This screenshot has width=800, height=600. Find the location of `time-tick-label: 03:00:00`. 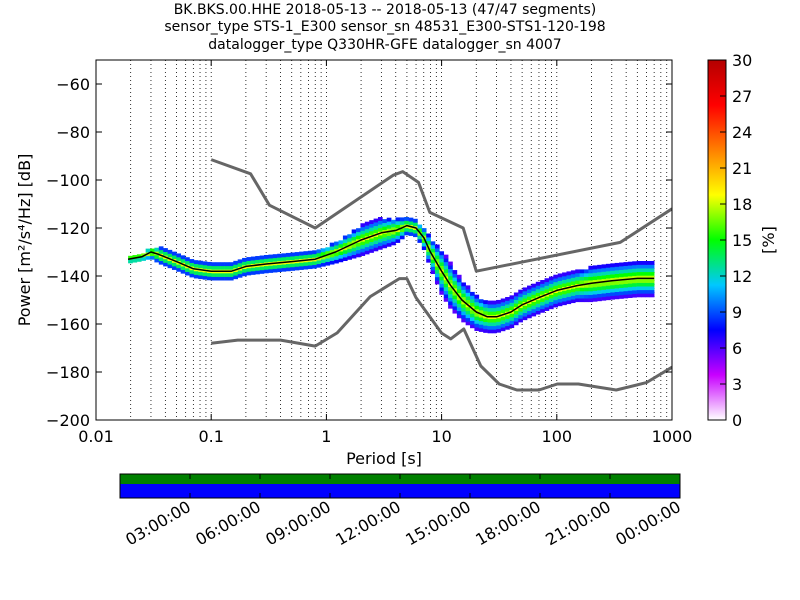

time-tick-label: 03:00:00 is located at coordinates (158, 523).